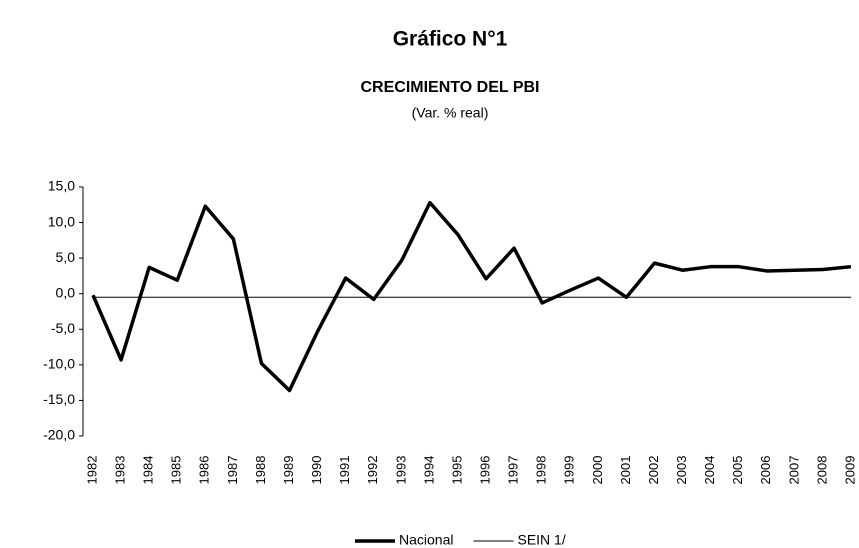 The height and width of the screenshot is (548, 859). What do you see at coordinates (849, 470) in the screenshot?
I see `x-tick-label: 2009` at bounding box center [849, 470].